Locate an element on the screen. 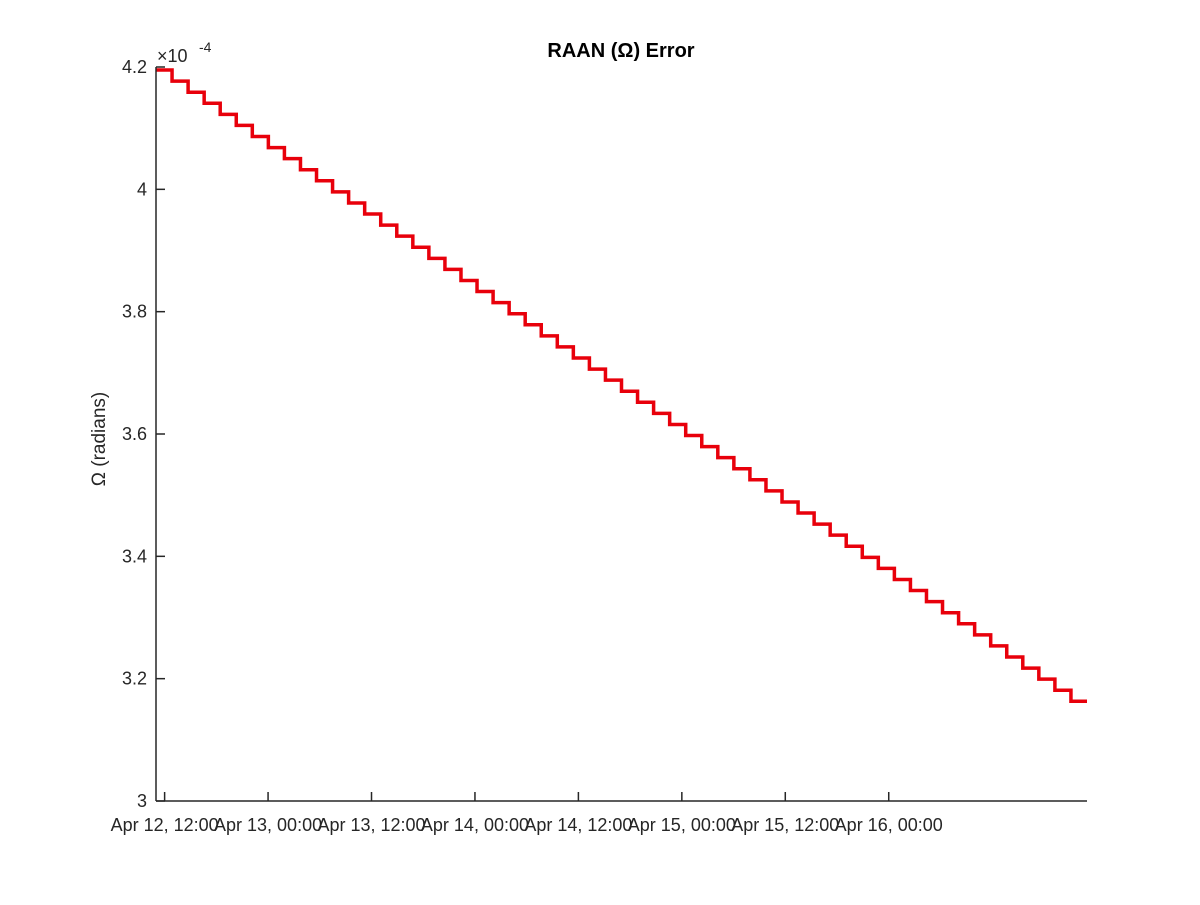  x-tick-label: Apr 13, 12:00 is located at coordinates (371, 825).